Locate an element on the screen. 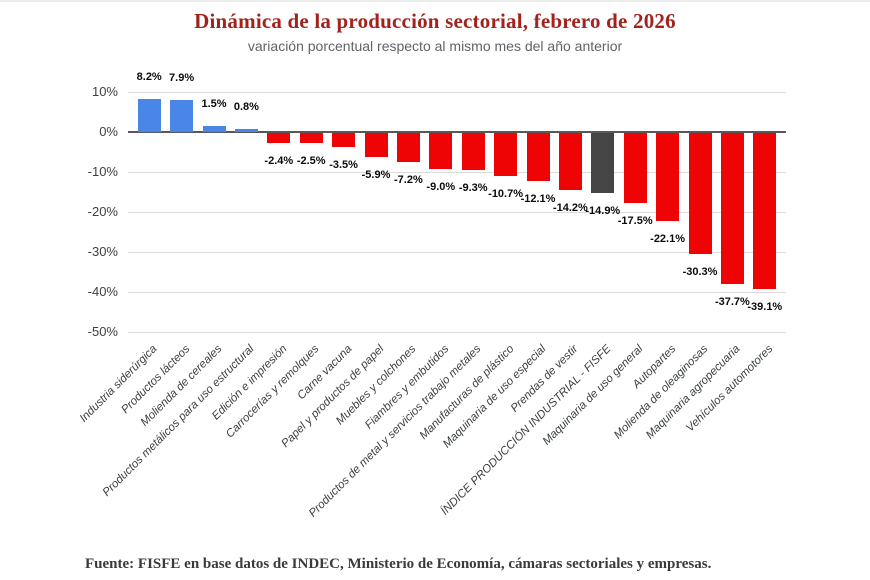  bar-value-label: -37.7% is located at coordinates (732, 301).